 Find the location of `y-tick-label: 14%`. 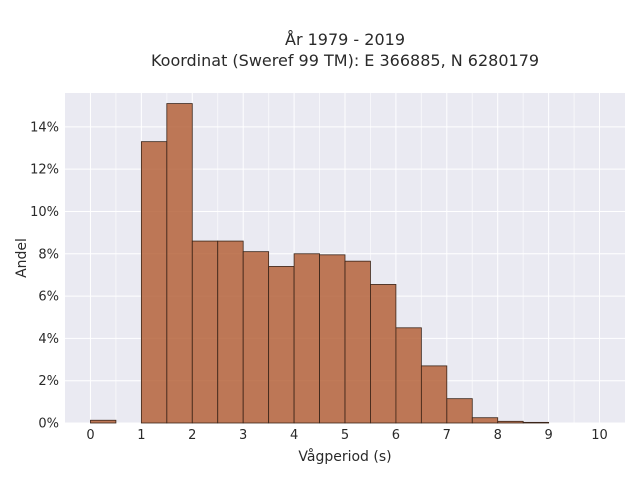

y-tick-label: 14% is located at coordinates (44, 127).